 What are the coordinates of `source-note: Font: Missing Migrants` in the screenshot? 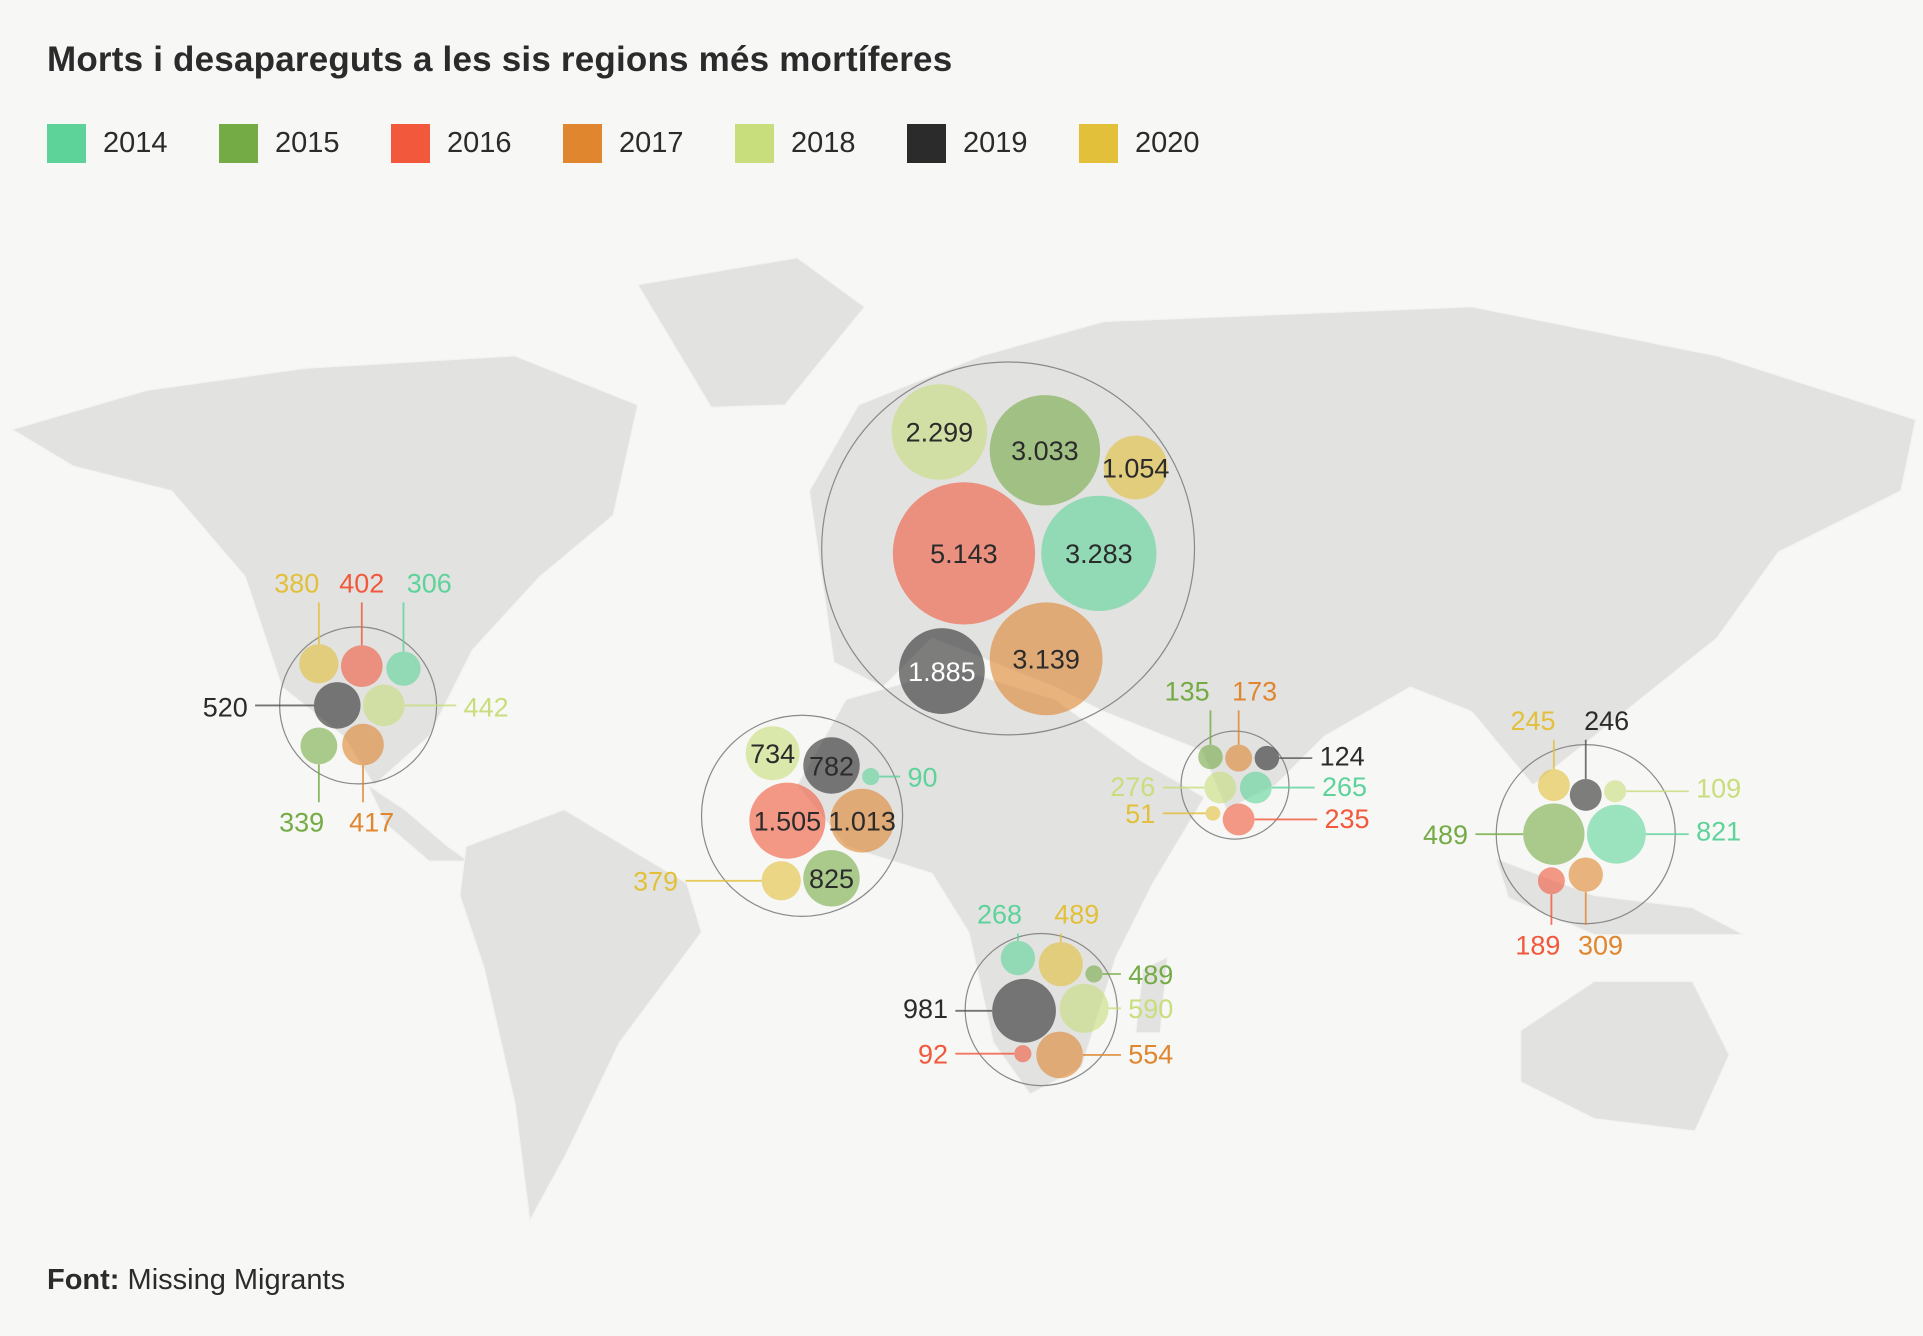 It's located at (196, 1280).